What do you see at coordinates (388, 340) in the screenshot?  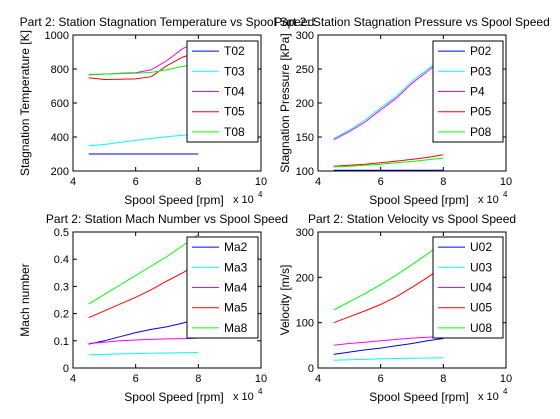 I see `series-line-u04` at bounding box center [388, 340].